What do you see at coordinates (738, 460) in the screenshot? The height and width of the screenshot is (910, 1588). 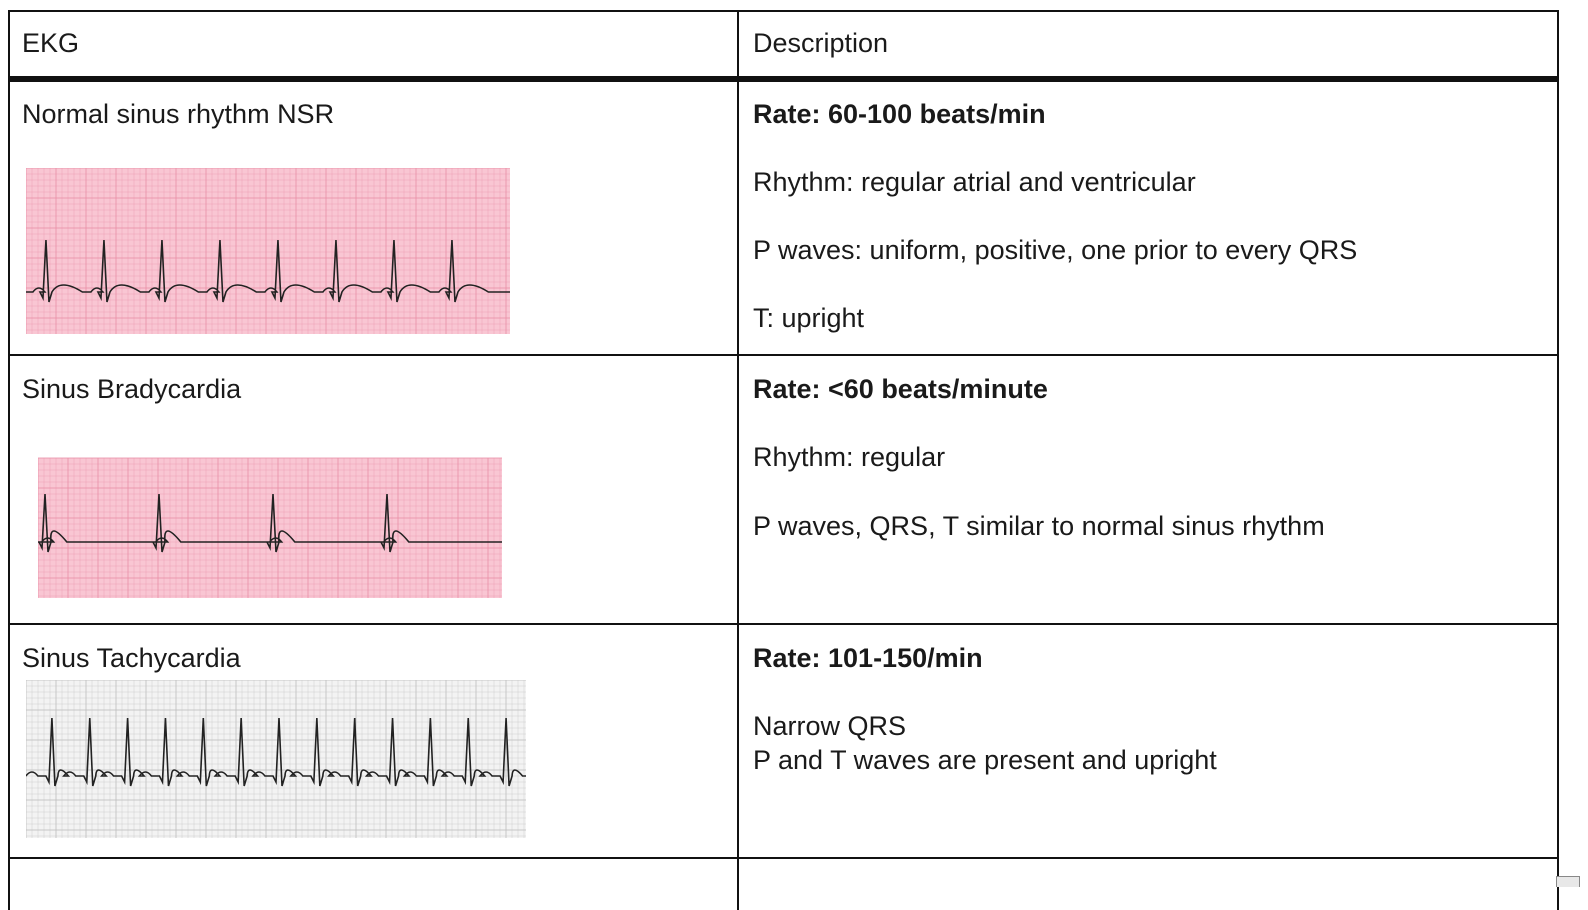 I see `column-divider` at bounding box center [738, 460].